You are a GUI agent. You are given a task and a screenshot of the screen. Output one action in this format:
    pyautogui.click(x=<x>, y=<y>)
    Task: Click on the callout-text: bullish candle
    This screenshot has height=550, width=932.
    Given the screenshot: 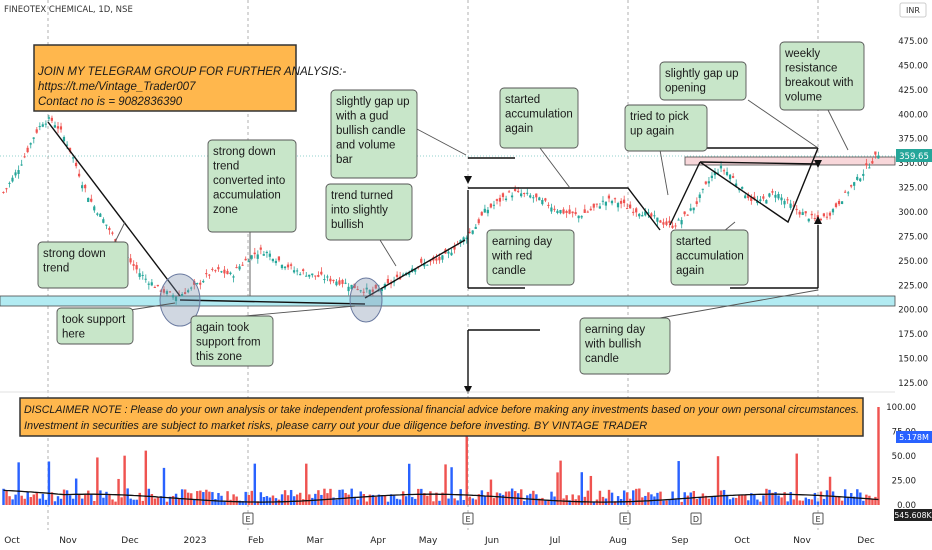 What is the action you would take?
    pyautogui.click(x=371, y=131)
    